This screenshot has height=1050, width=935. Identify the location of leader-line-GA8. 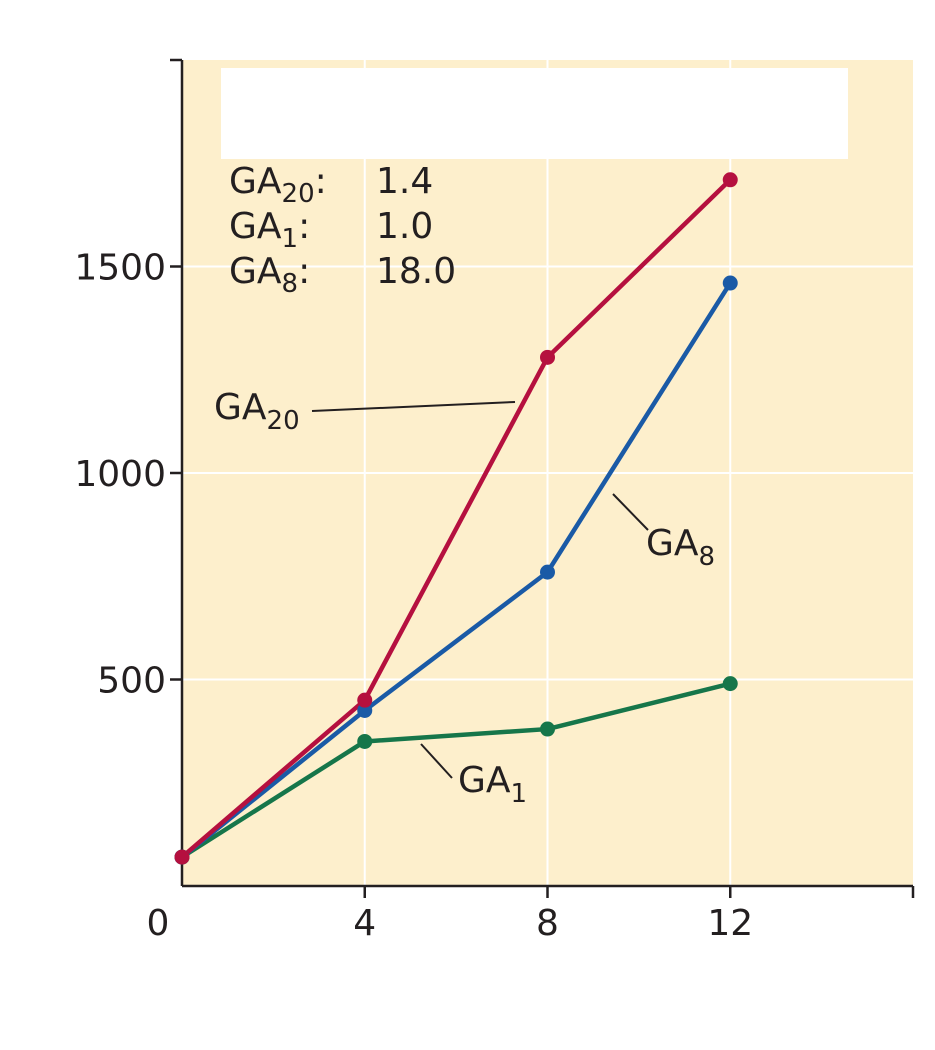
(630, 512).